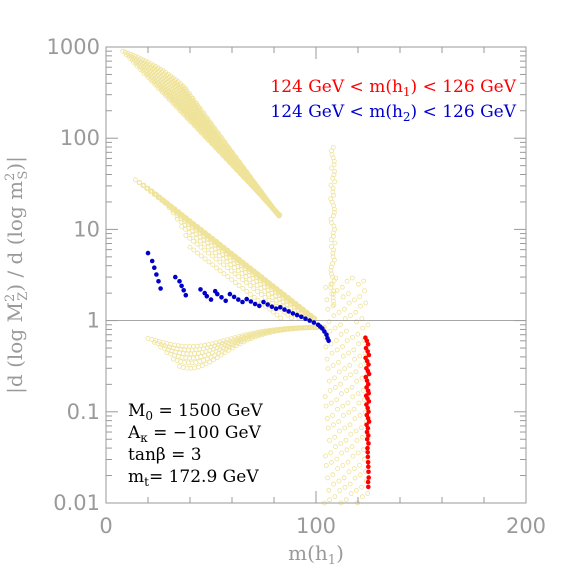 This screenshot has height=574, width=574. Describe the element at coordinates (17, 275) in the screenshot. I see `y-axis-title: |d (log M2Z) / d (log m2S)|` at that location.